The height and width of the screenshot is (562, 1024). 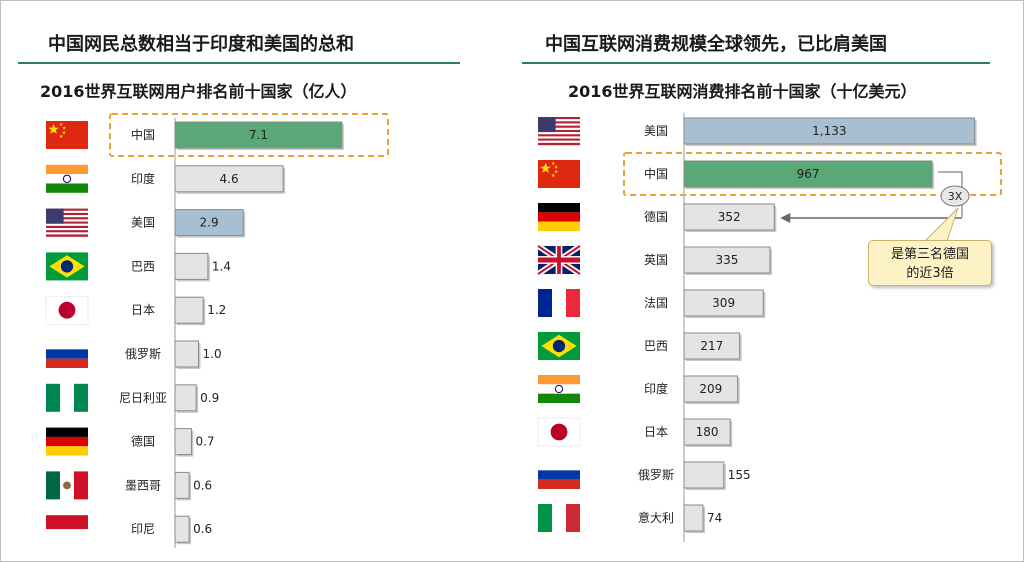 I want to click on ratio-badge, so click(x=955, y=196).